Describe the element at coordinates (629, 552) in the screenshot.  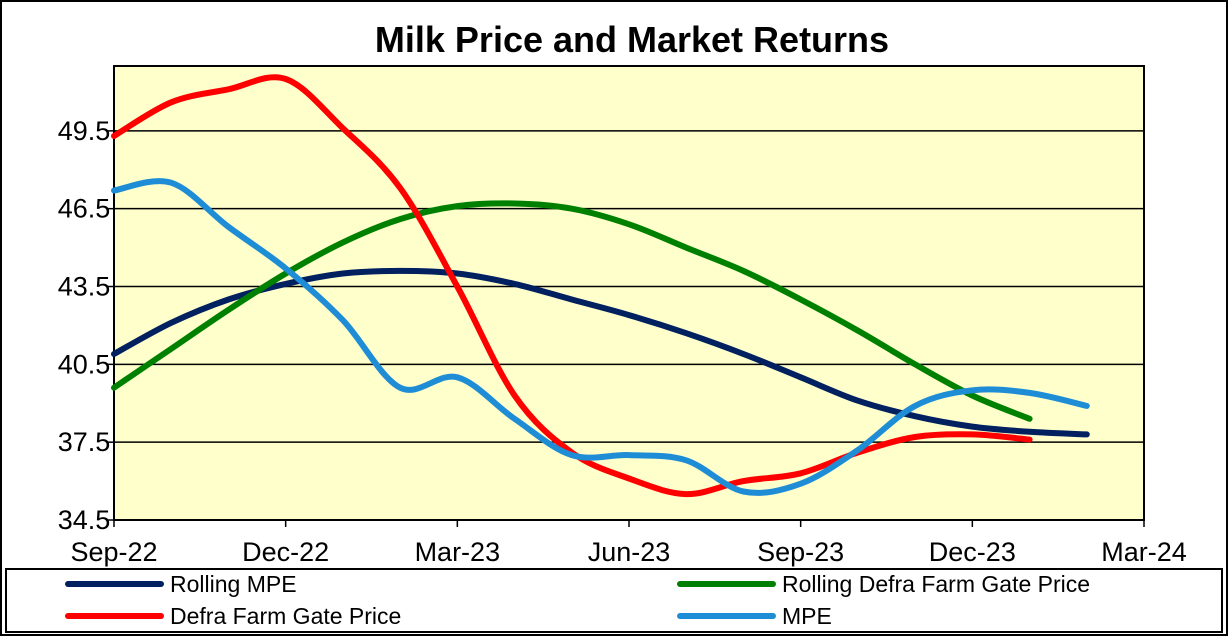
I see `x-tick-label: Jun-23` at that location.